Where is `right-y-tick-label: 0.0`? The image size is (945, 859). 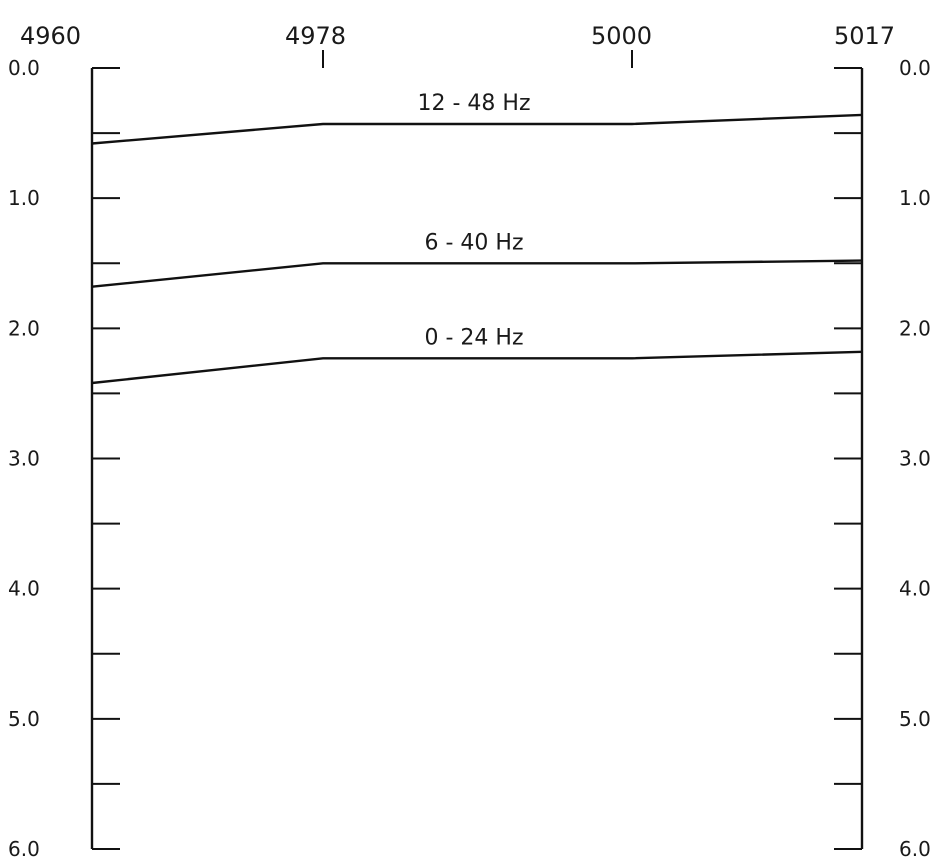 right-y-tick-label: 0.0 is located at coordinates (915, 68).